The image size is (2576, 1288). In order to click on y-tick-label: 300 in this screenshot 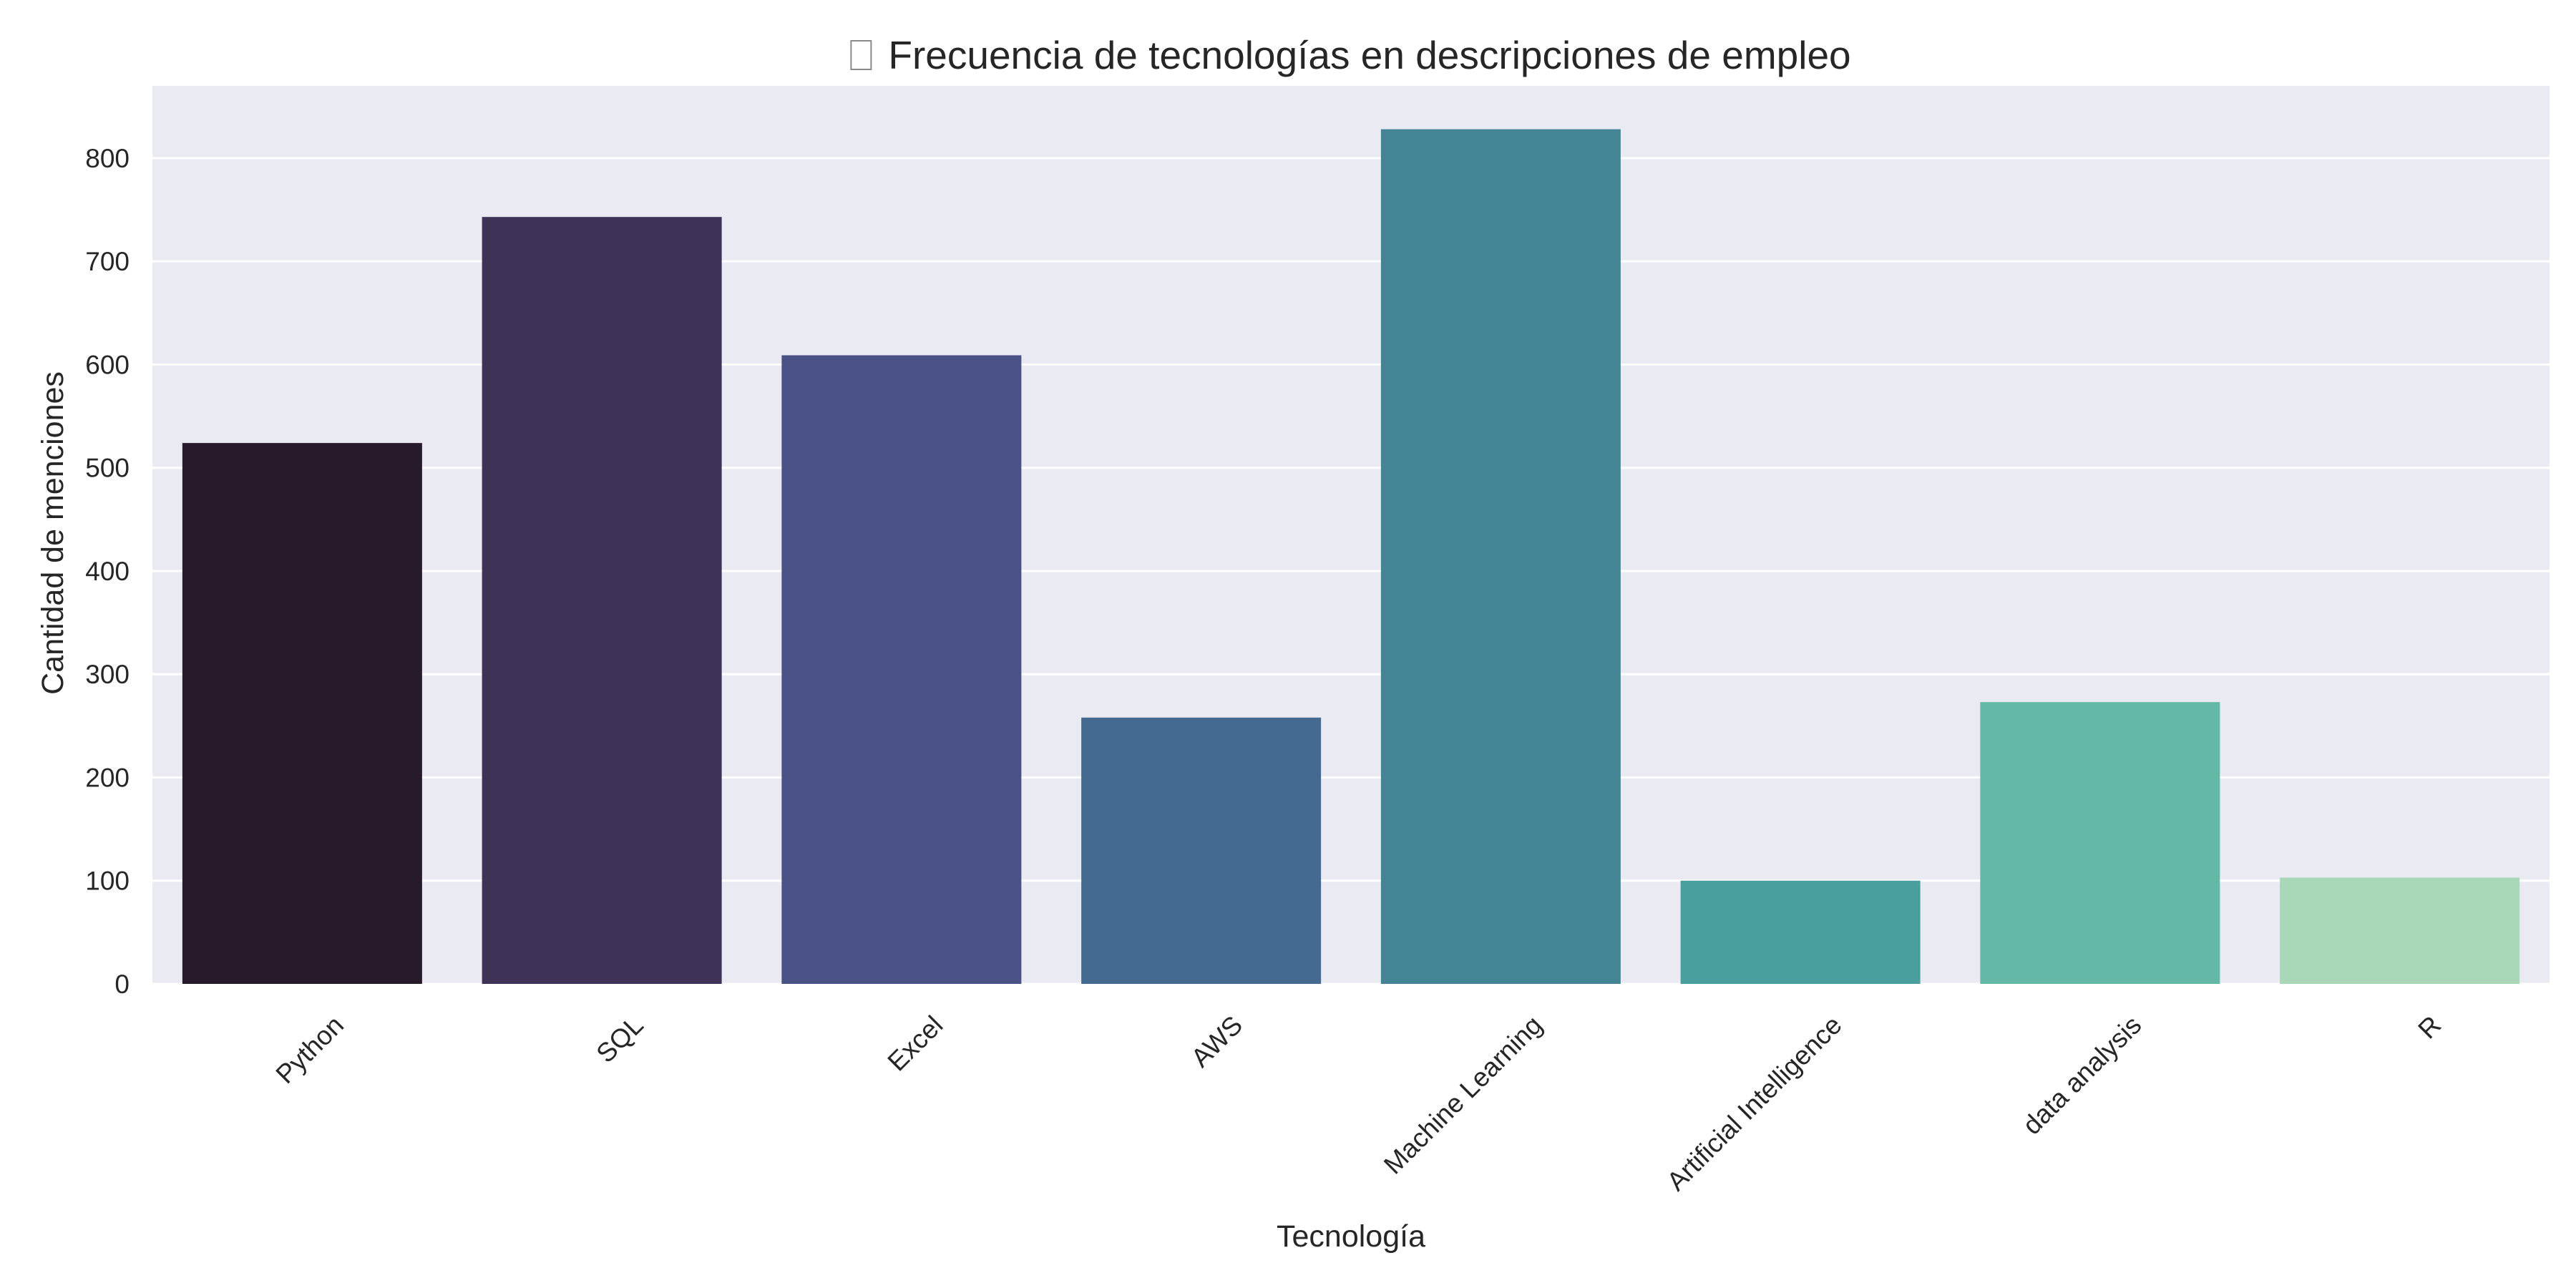, I will do `click(107, 674)`.